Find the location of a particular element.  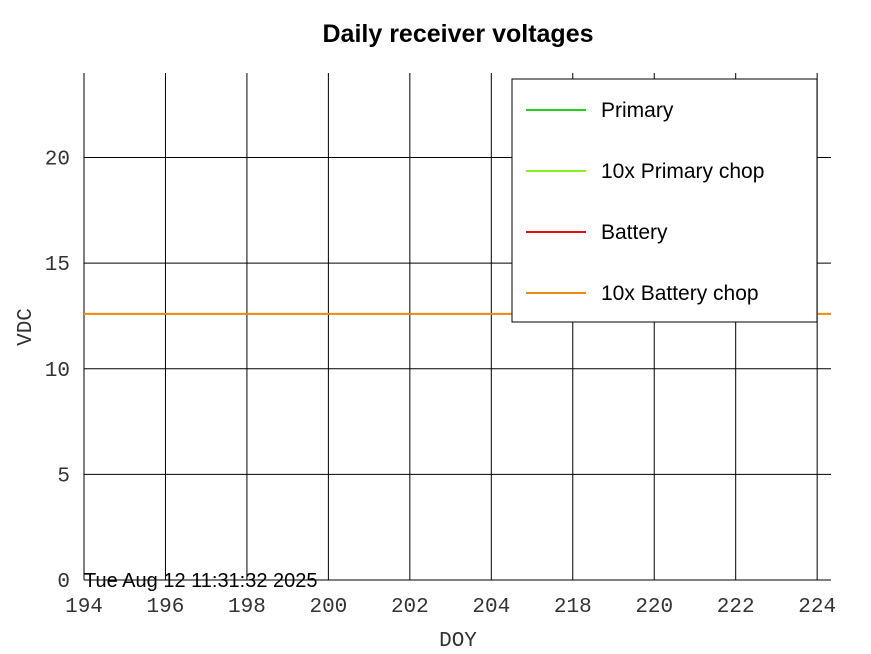

y-tick-label: 5 is located at coordinates (63, 476).